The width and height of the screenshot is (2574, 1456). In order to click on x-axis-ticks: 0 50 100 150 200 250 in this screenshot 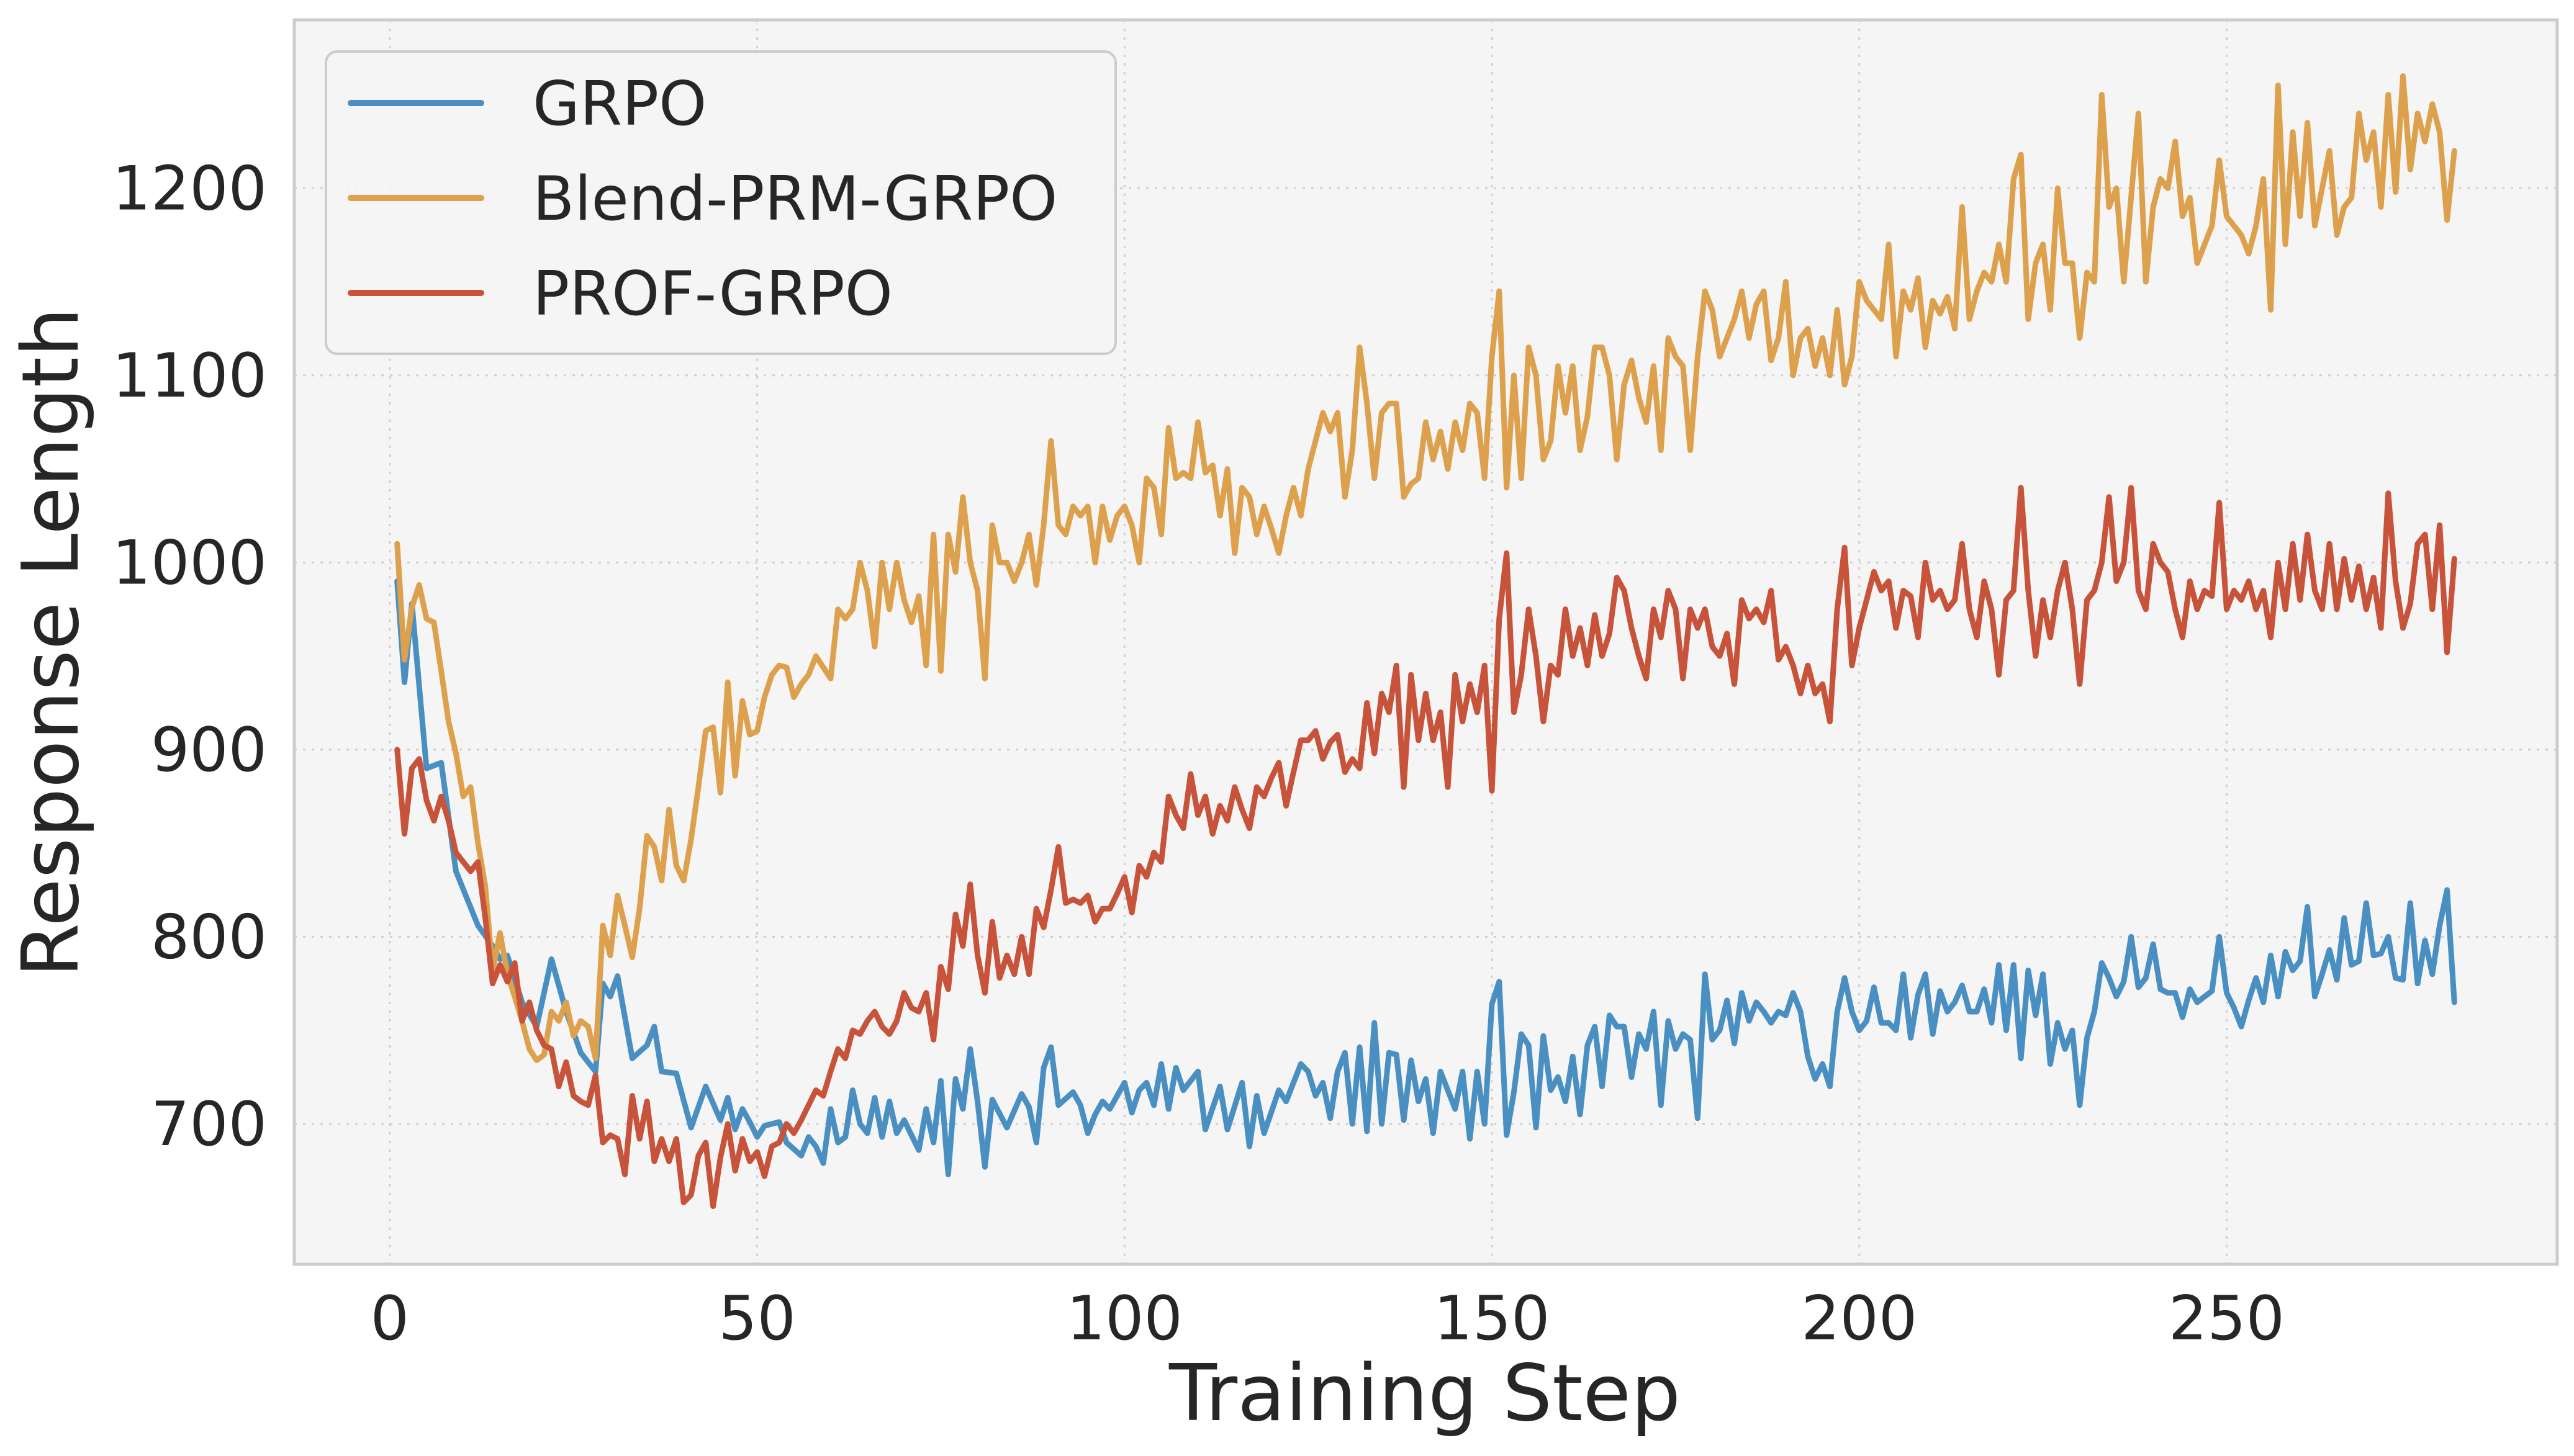, I will do `click(1328, 1318)`.